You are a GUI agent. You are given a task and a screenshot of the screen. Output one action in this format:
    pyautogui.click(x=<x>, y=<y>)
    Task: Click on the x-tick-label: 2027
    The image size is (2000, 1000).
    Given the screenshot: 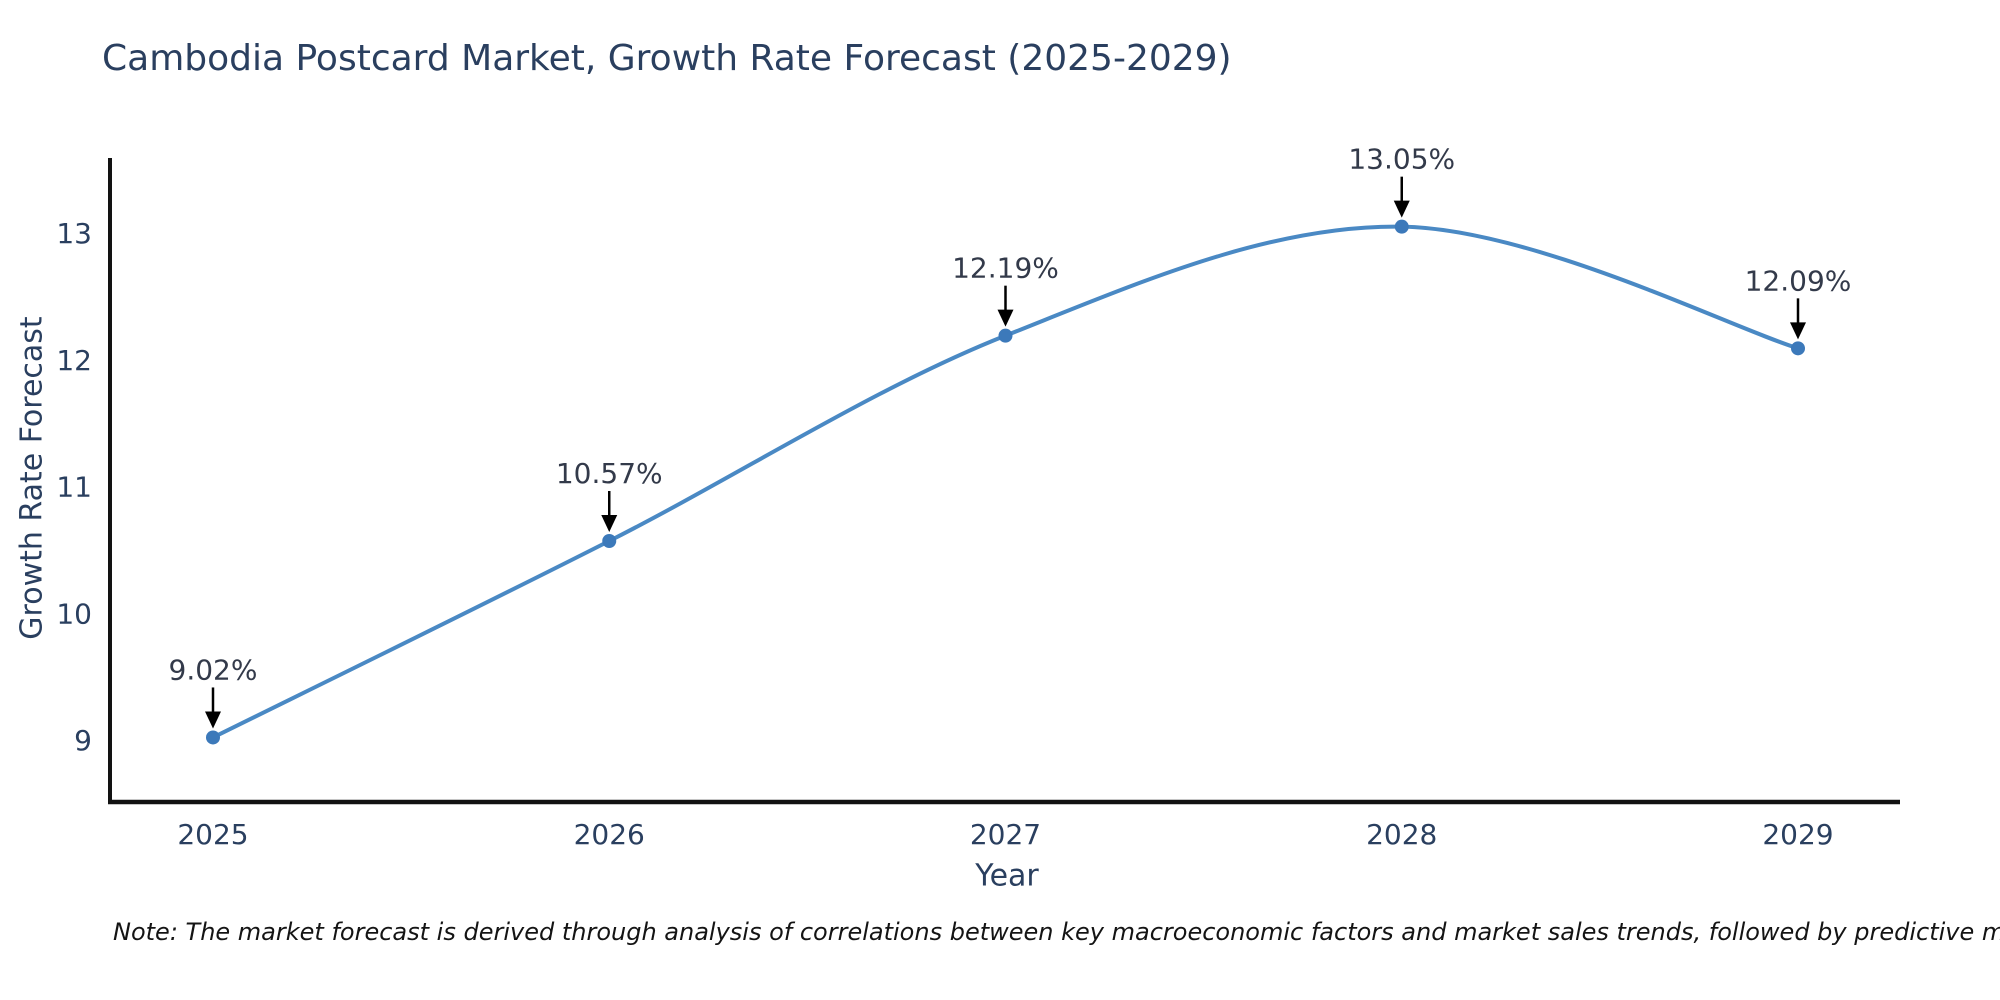 What is the action you would take?
    pyautogui.click(x=1005, y=834)
    